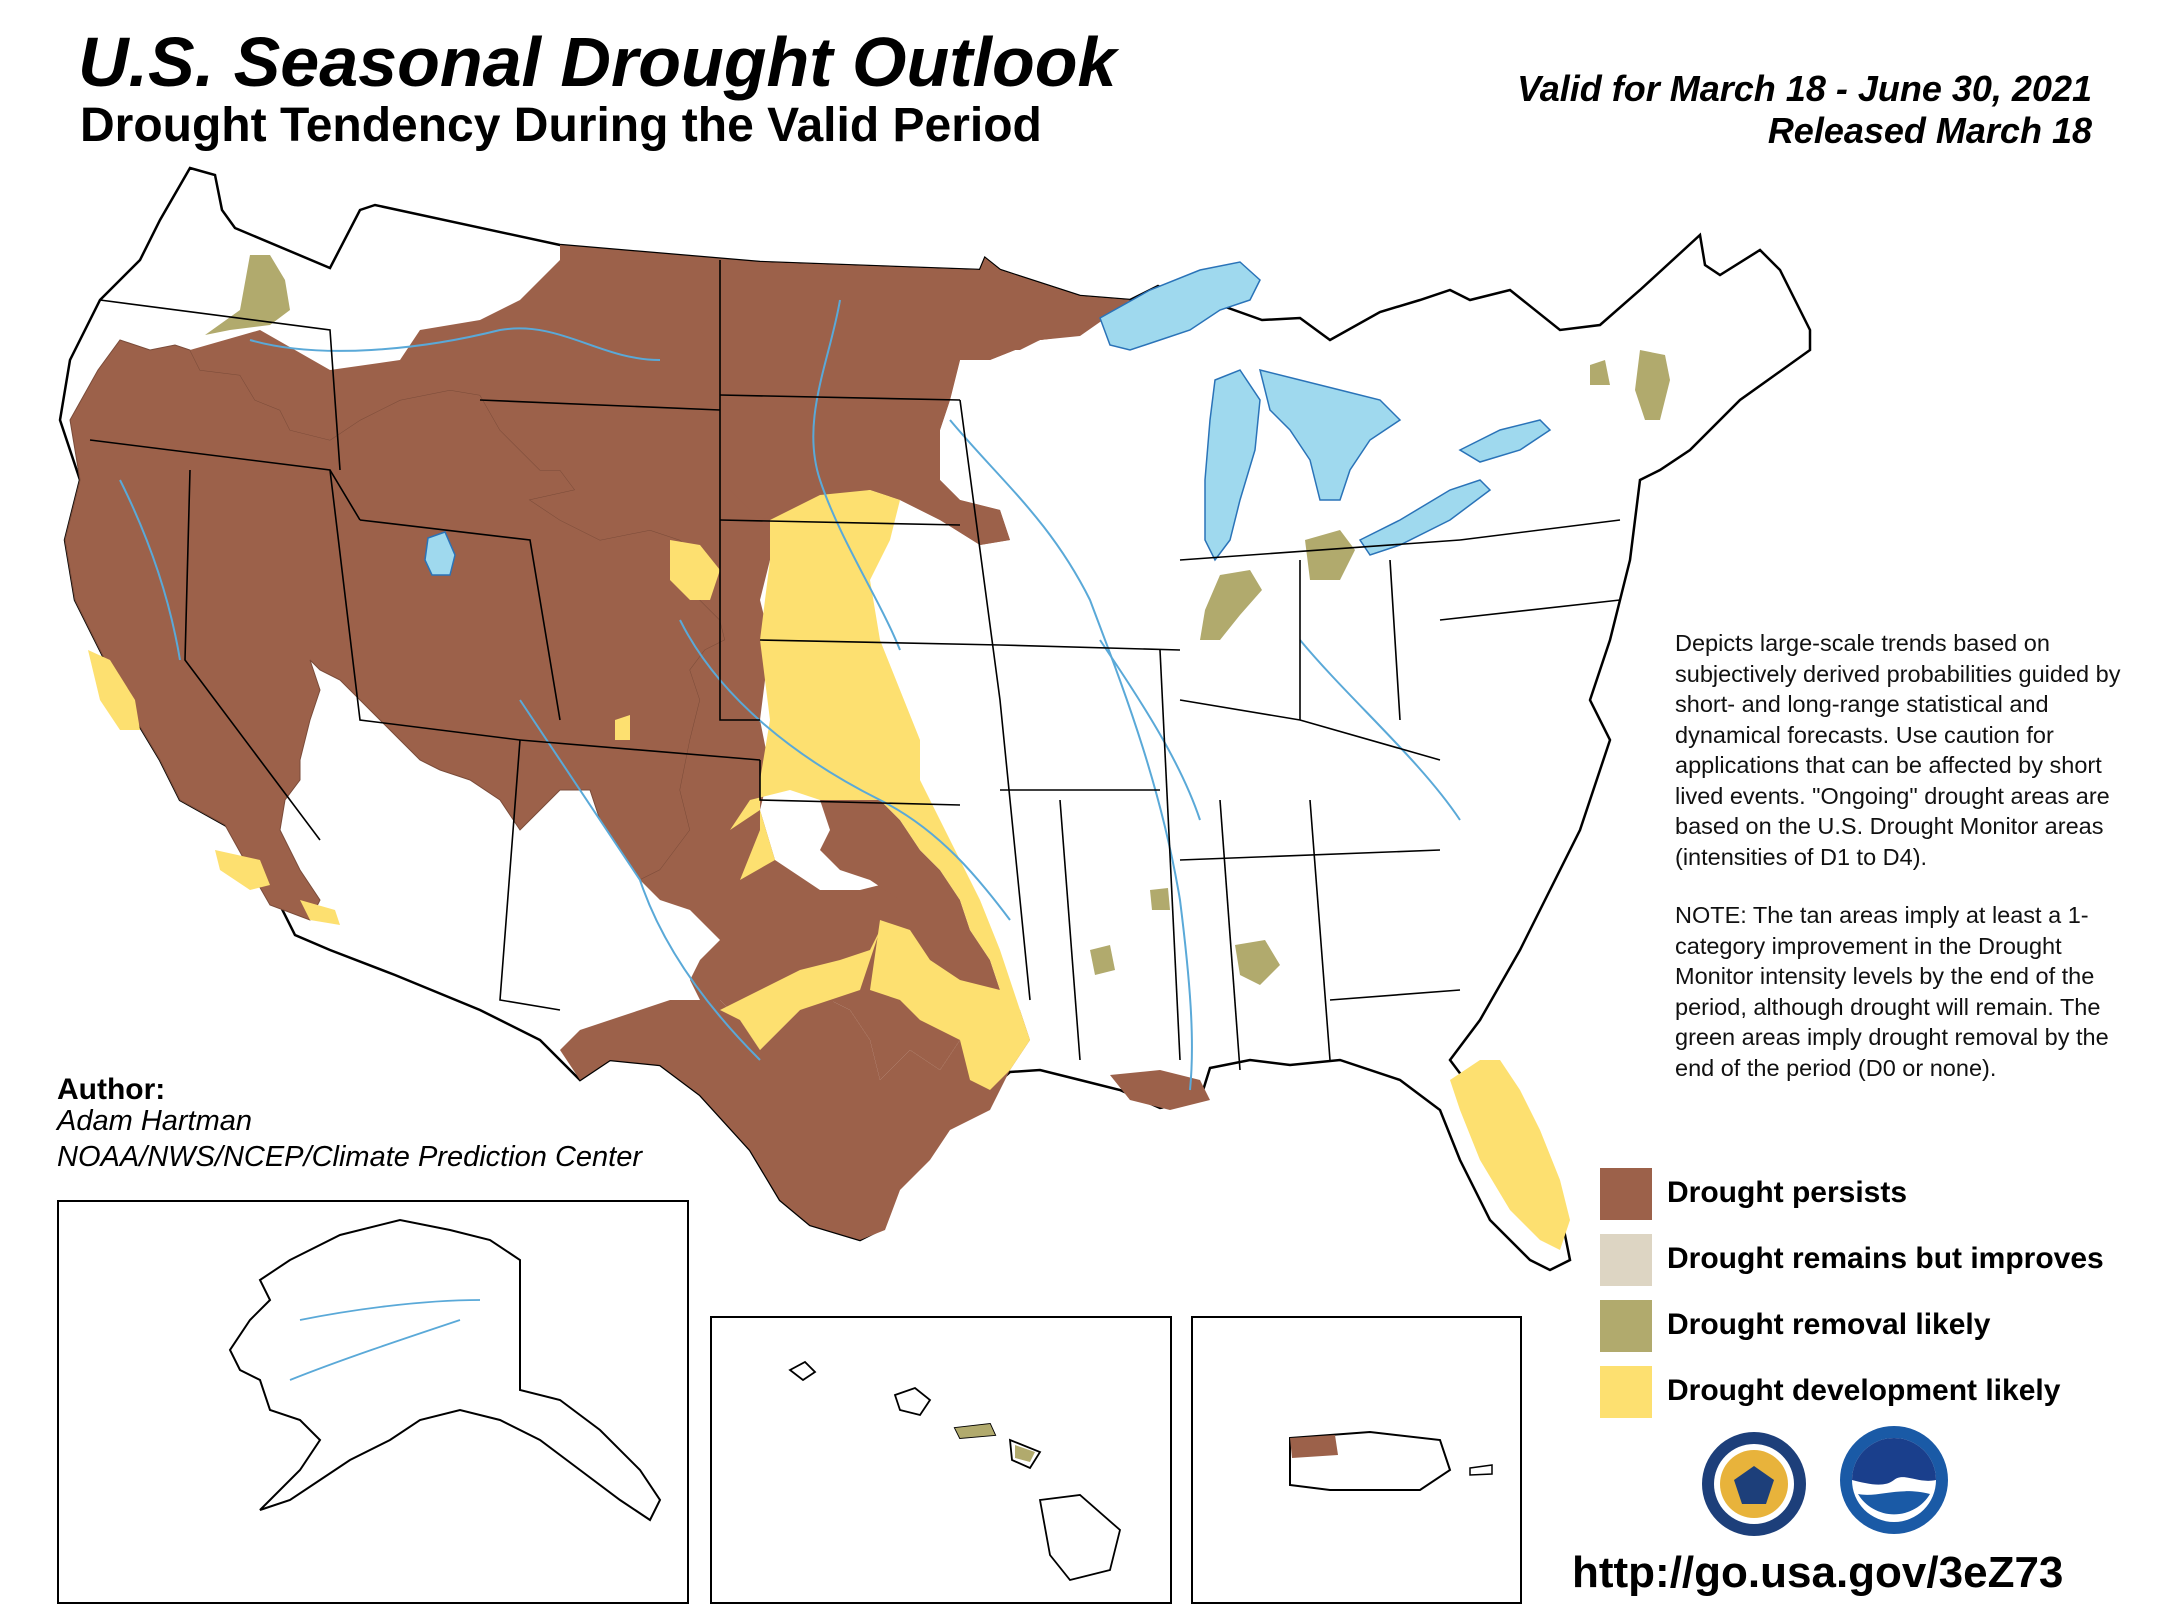  What do you see at coordinates (247, 295) in the screenshot?
I see `removal-wa` at bounding box center [247, 295].